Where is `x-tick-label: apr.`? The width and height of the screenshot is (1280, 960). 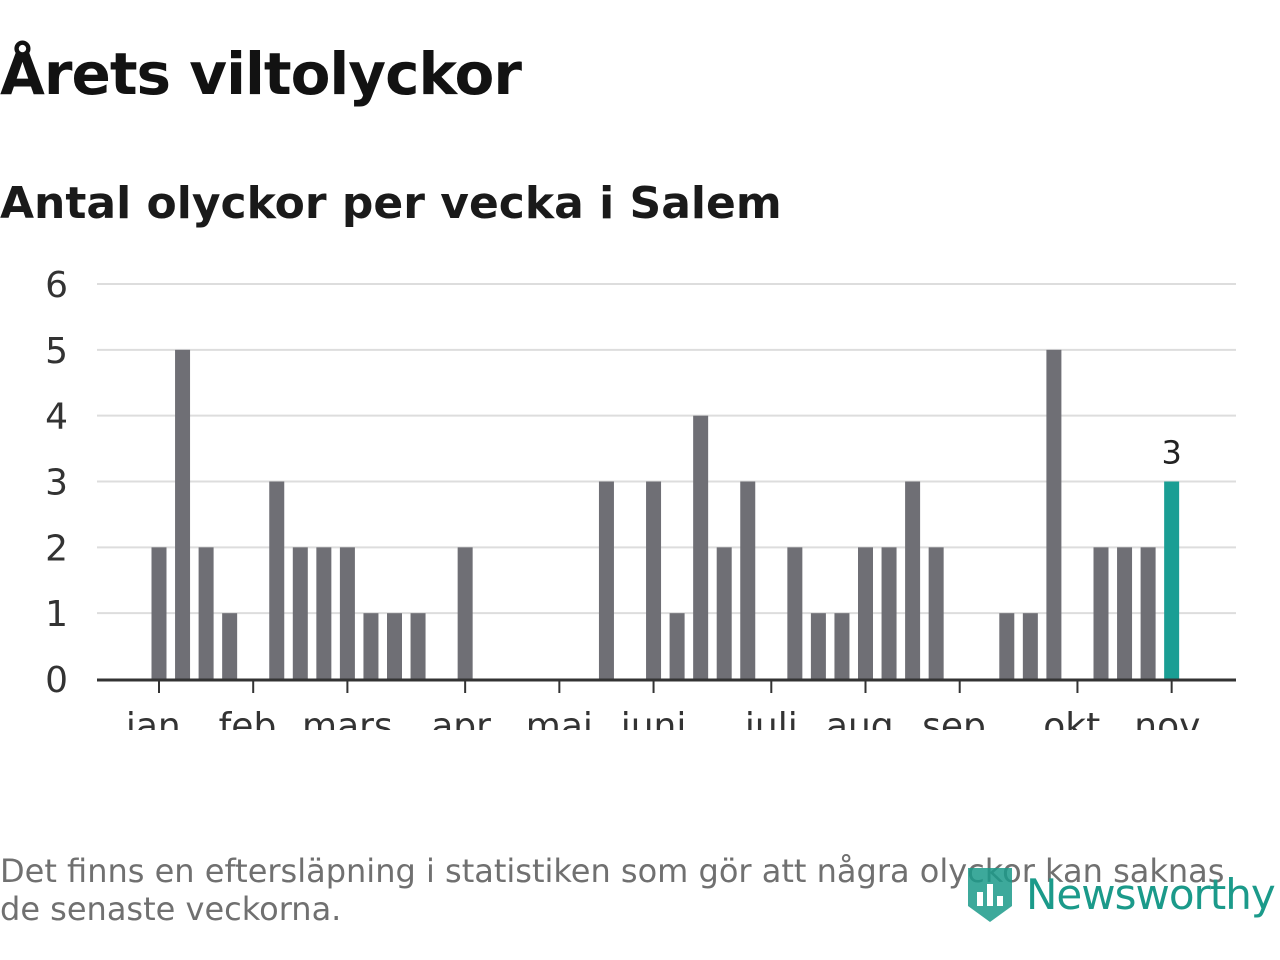 x-tick-label: apr. is located at coordinates (465, 718).